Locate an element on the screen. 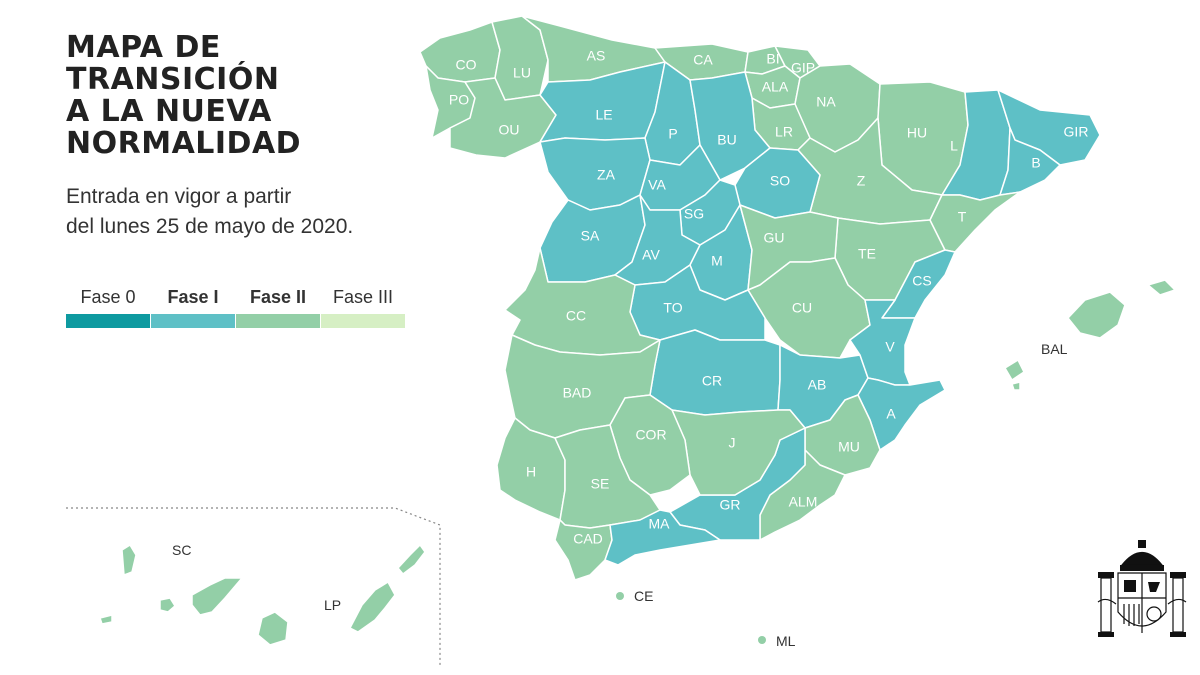 The width and height of the screenshot is (1200, 675). province-T is located at coordinates (975, 222).